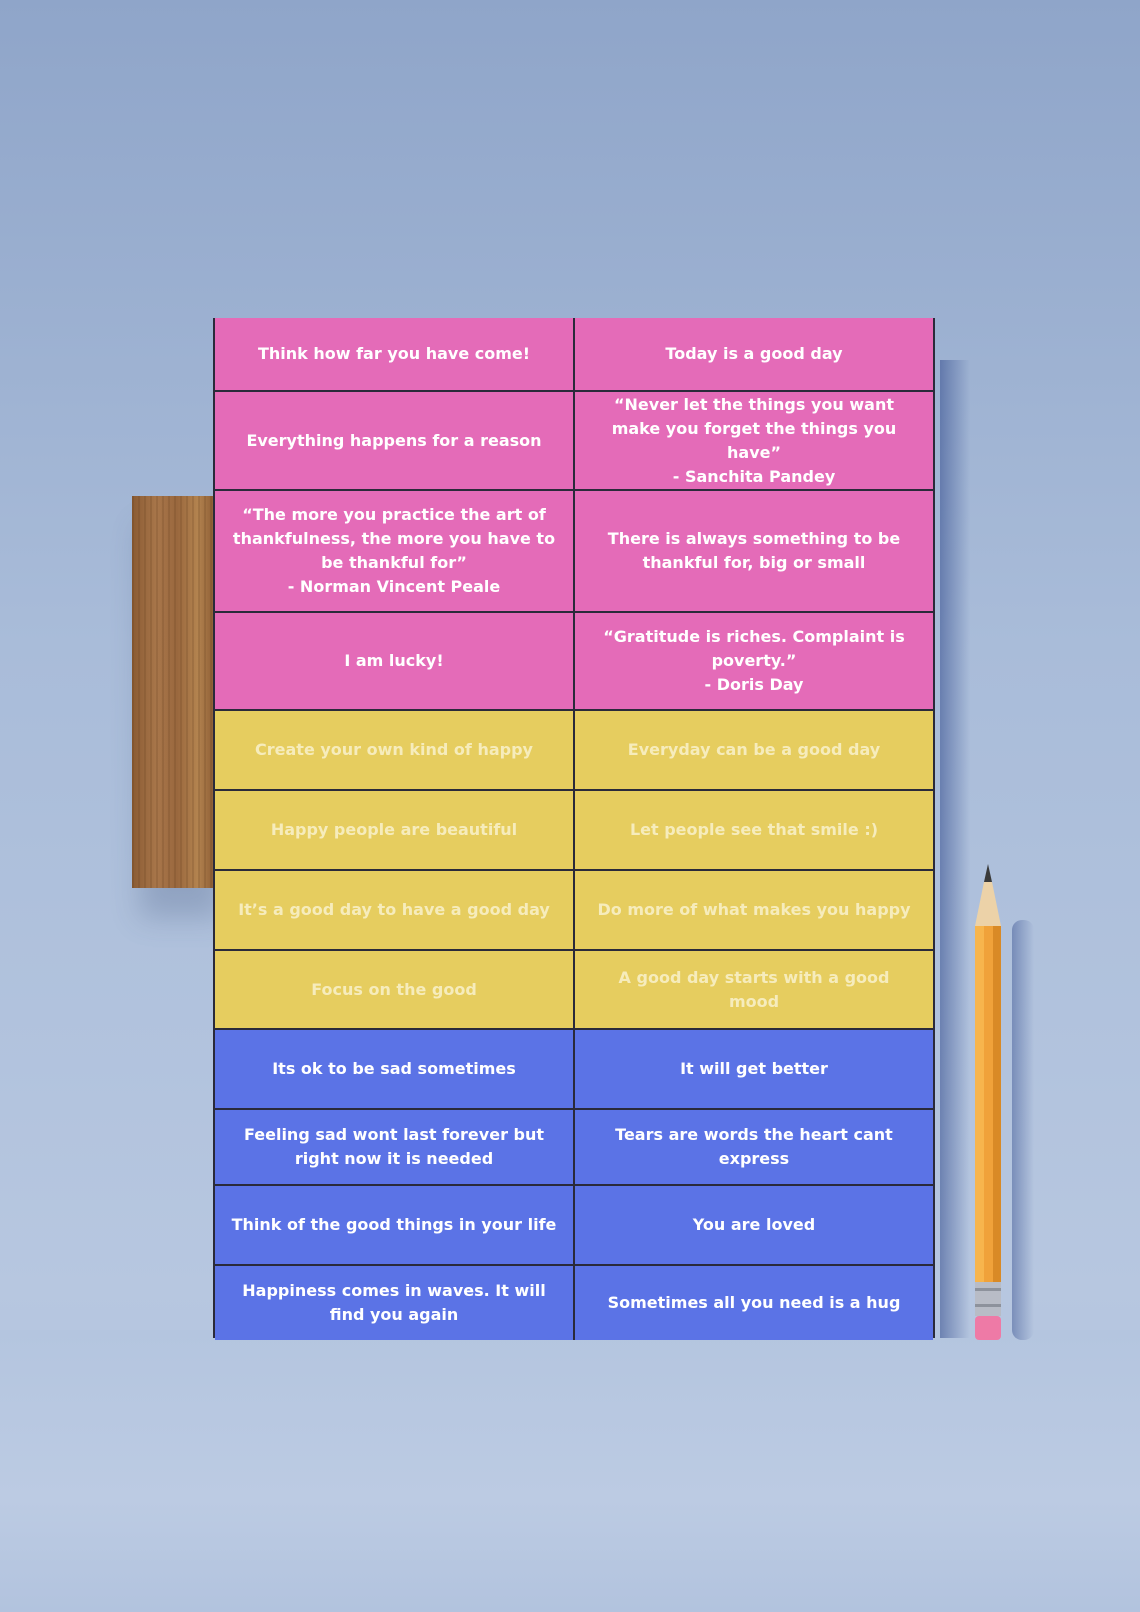  Describe the element at coordinates (394, 831) in the screenshot. I see `affirmation-card: Happy people are beautiful` at that location.